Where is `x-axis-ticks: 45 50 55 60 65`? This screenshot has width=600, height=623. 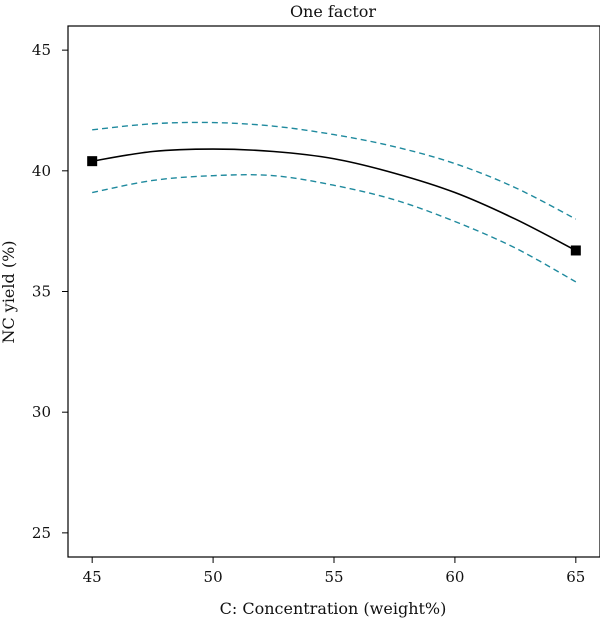
x-axis-ticks: 45 50 55 60 65 is located at coordinates (334, 571).